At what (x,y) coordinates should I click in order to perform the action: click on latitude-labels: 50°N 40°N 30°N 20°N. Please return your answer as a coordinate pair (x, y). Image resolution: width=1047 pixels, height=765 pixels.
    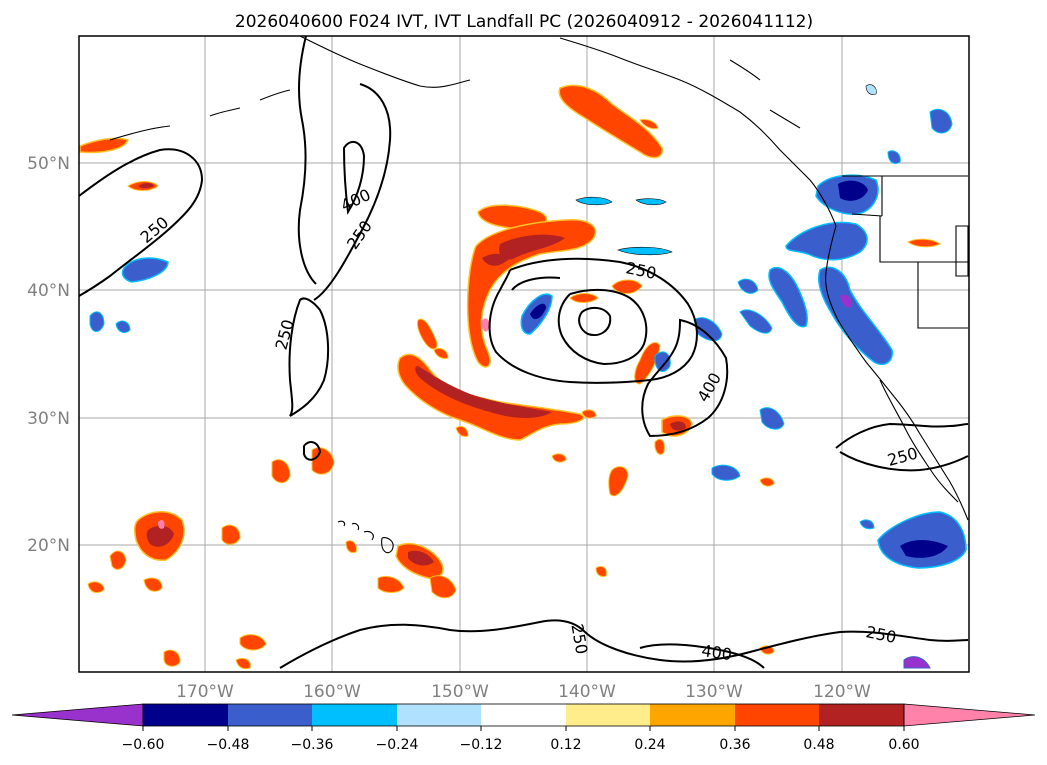
    Looking at the image, I should click on (48, 355).